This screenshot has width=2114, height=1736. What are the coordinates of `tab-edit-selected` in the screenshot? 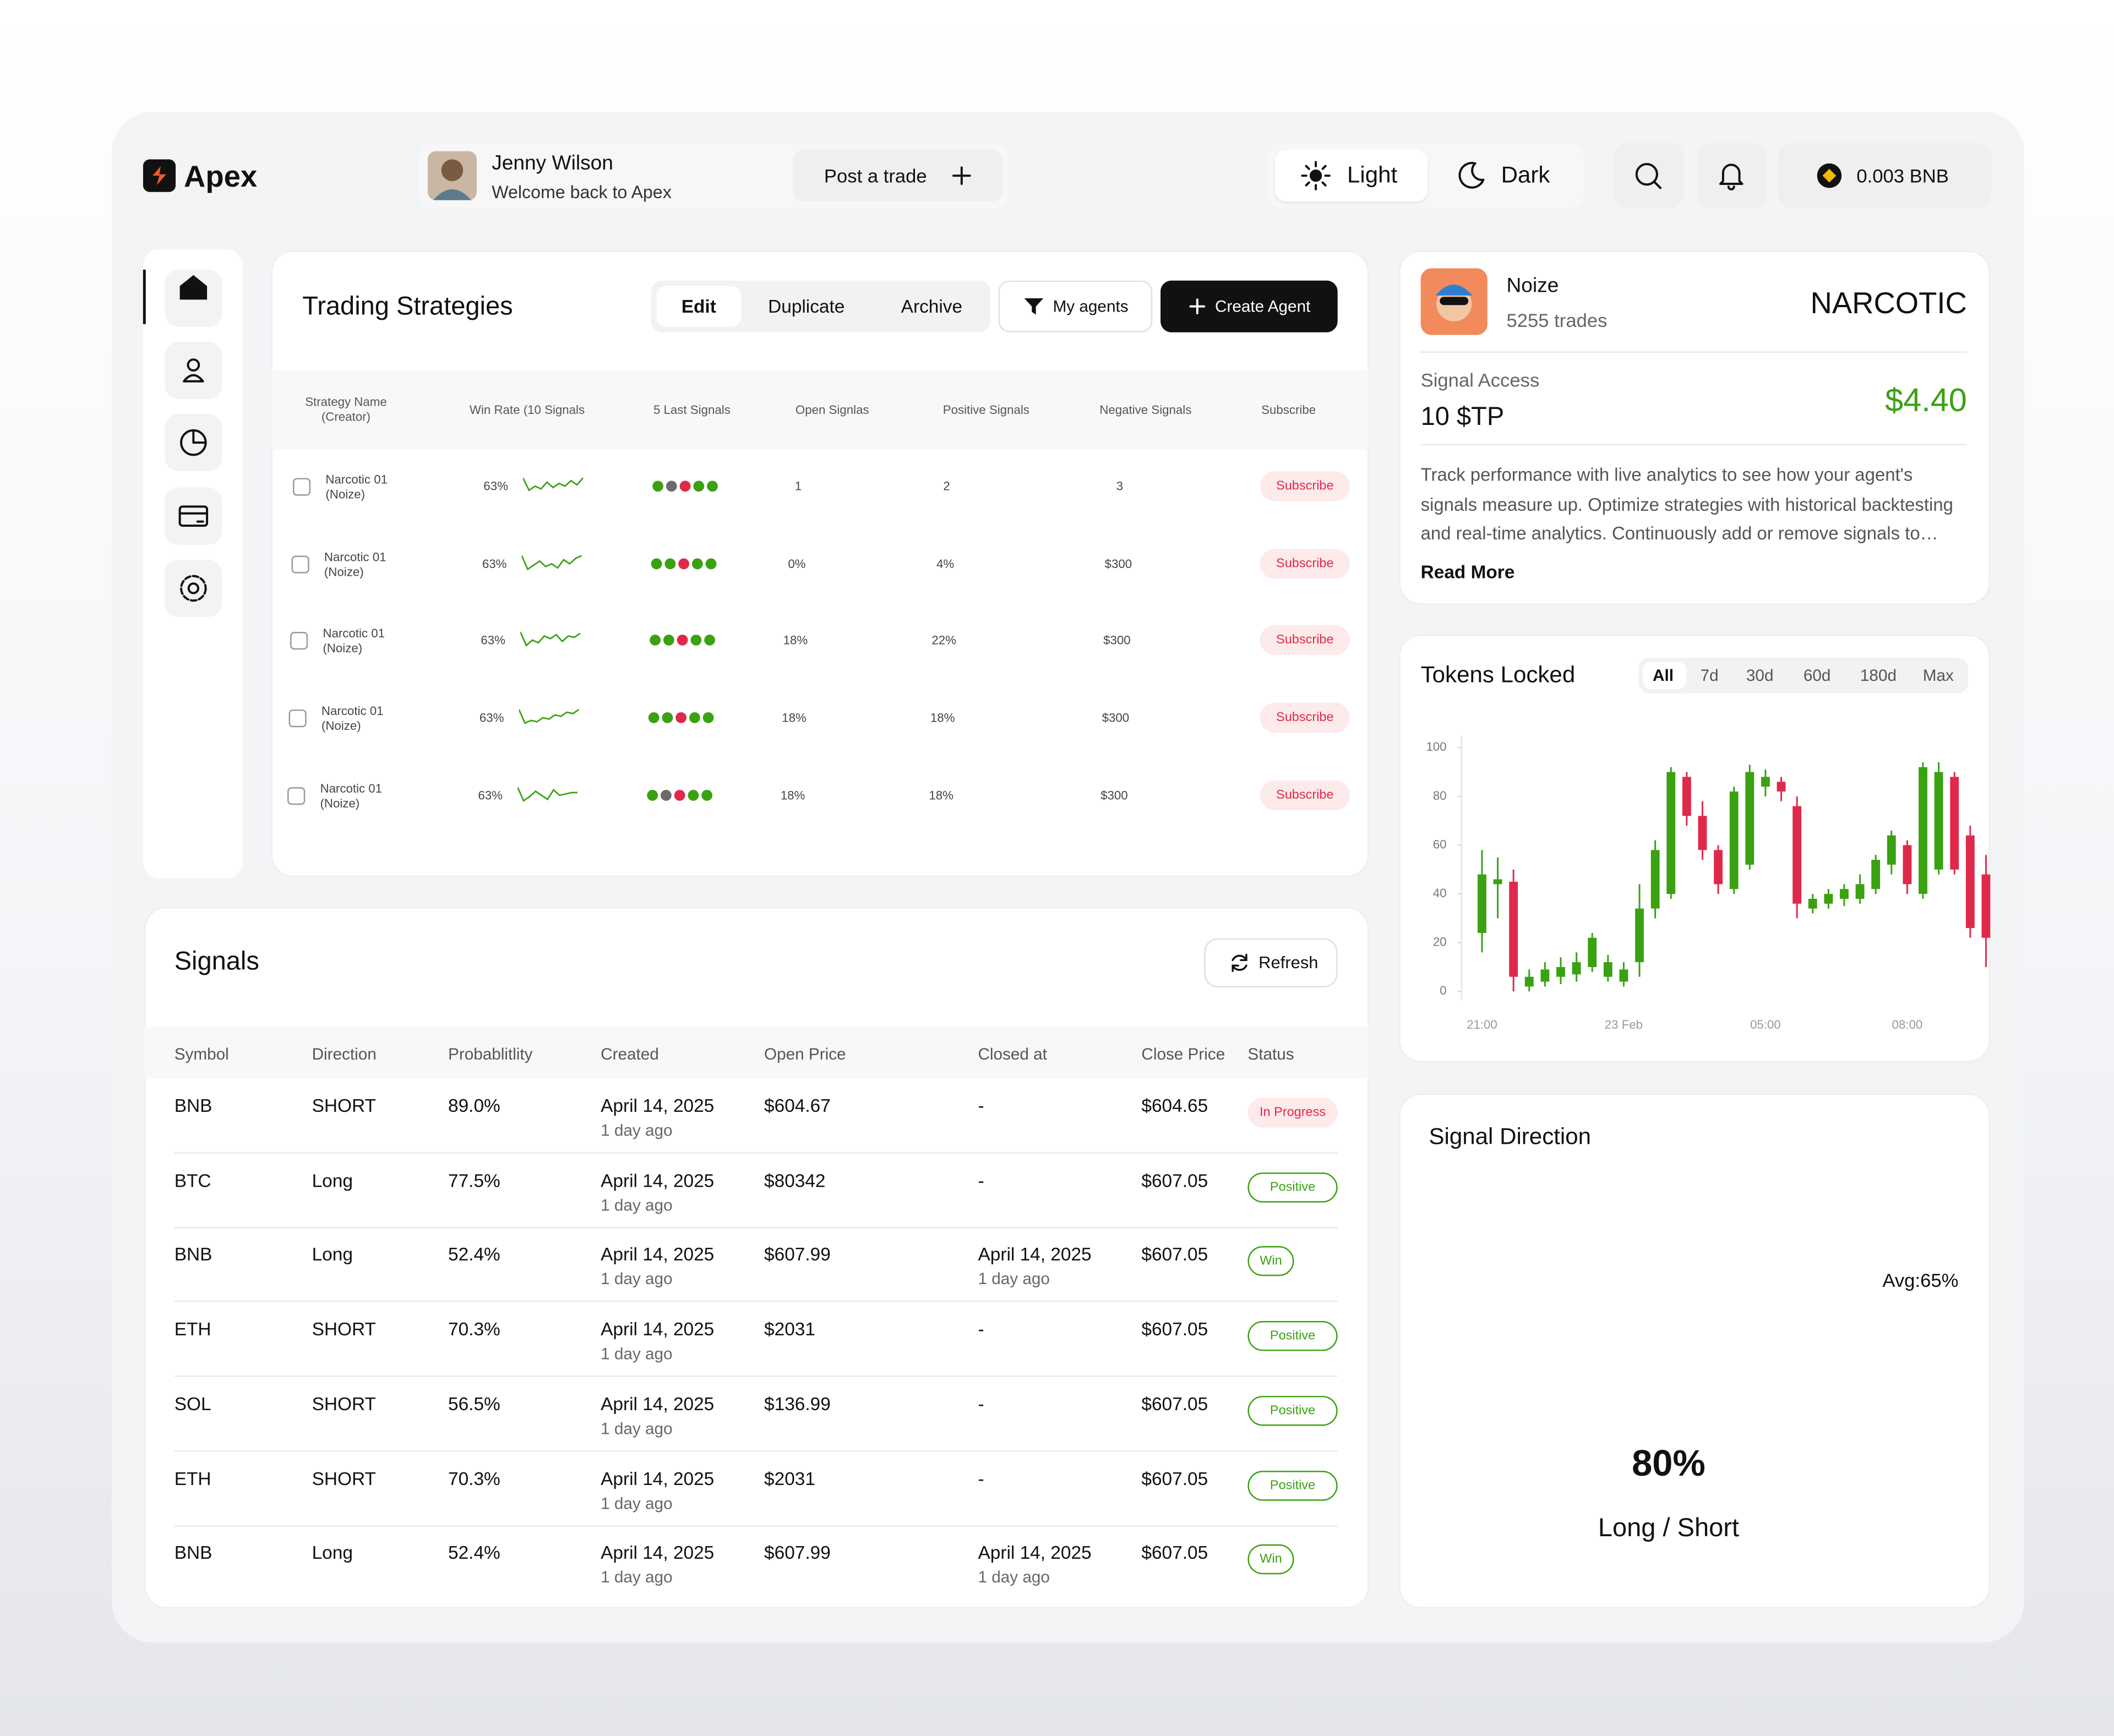 It's located at (699, 307).